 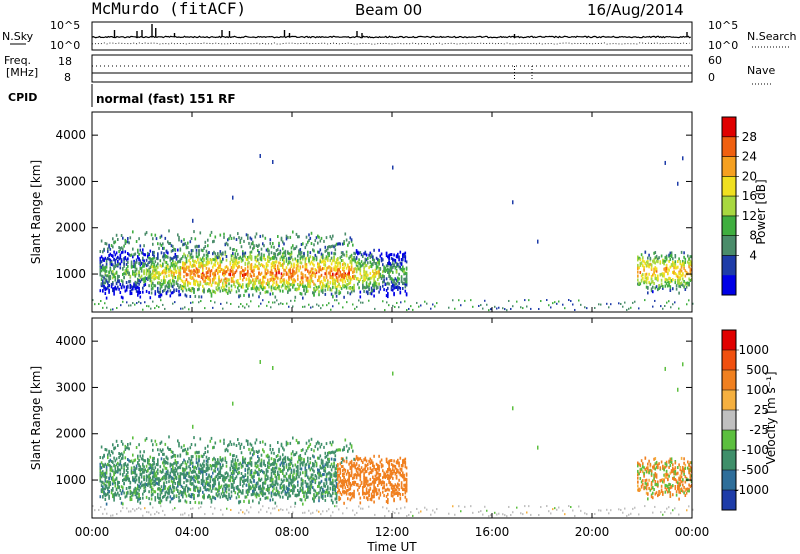 What do you see at coordinates (749, 176) in the screenshot?
I see `colorbar-tick: 20` at bounding box center [749, 176].